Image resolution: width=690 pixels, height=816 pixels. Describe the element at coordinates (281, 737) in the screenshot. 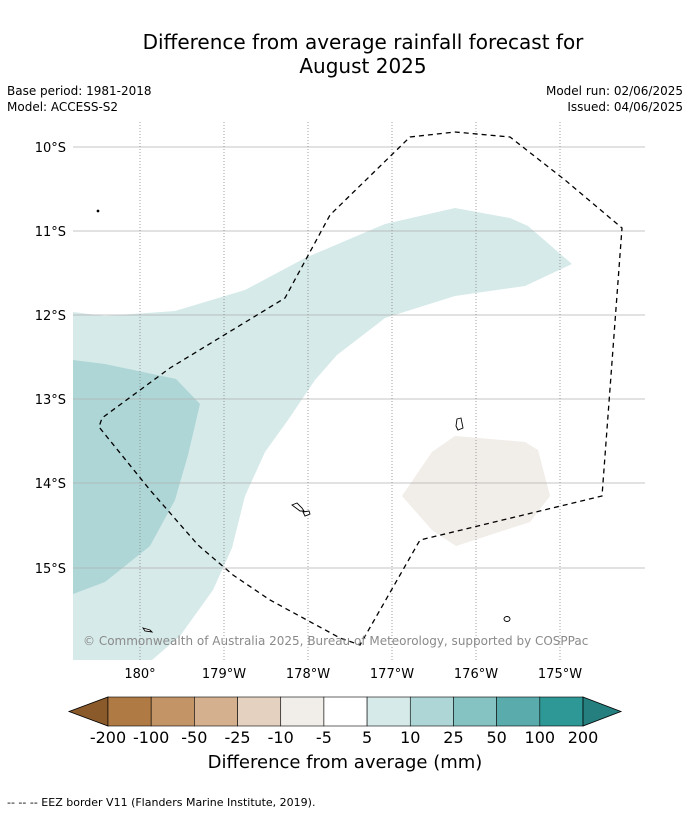

I see `colorbar-tick-label: -10` at that location.